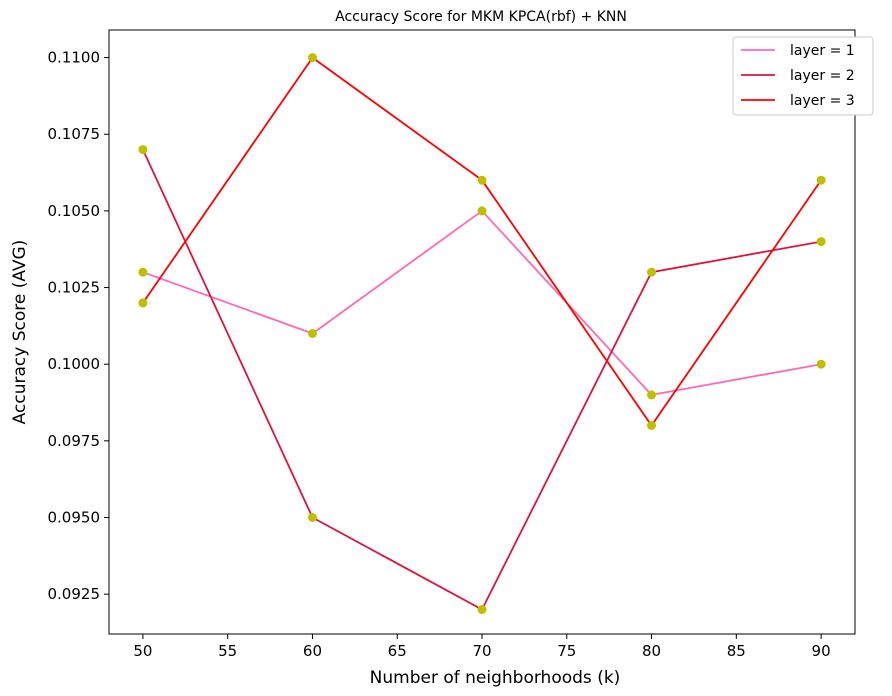 The width and height of the screenshot is (892, 696). Describe the element at coordinates (20, 332) in the screenshot. I see `y-axis-title: Accuracy Score (AVG)` at that location.